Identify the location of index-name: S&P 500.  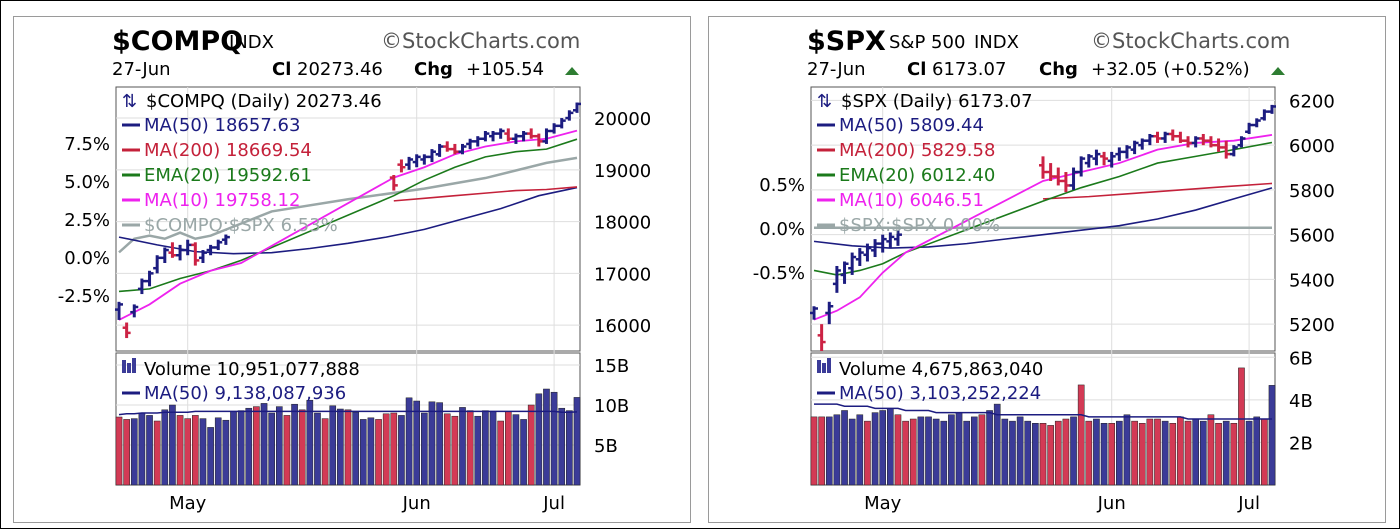
(927, 42).